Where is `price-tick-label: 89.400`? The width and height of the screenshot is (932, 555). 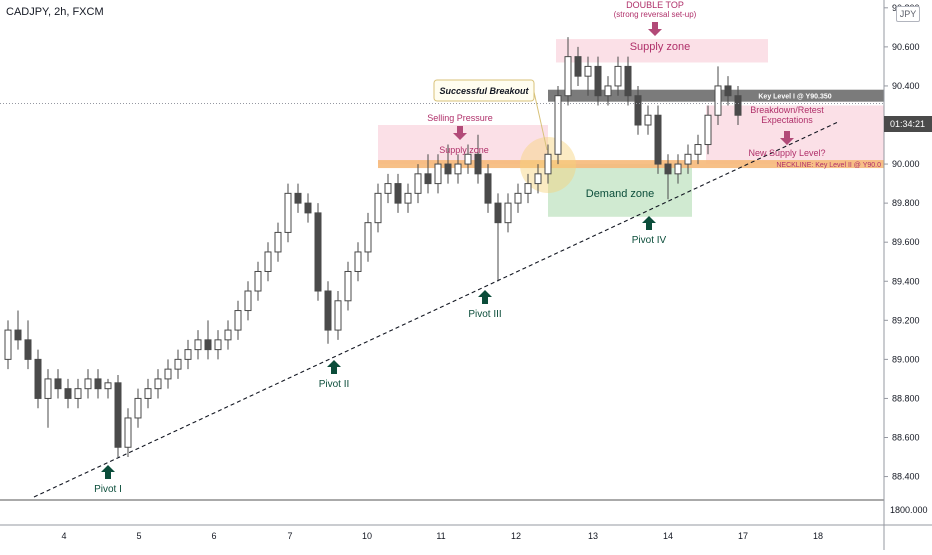
price-tick-label: 89.400 is located at coordinates (906, 281).